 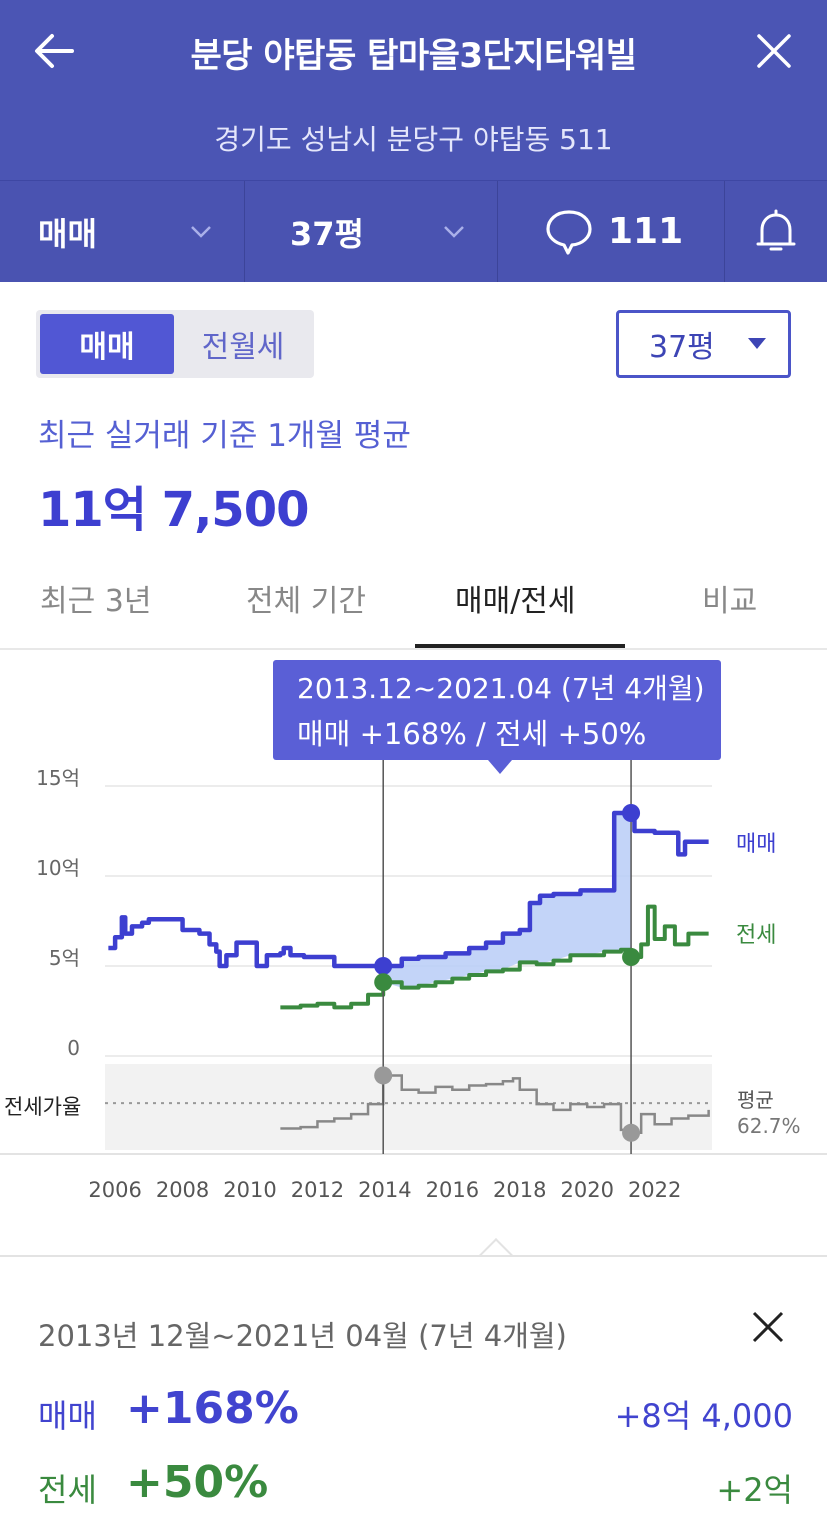 What do you see at coordinates (73, 1048) in the screenshot?
I see `y-tick-label: 0` at bounding box center [73, 1048].